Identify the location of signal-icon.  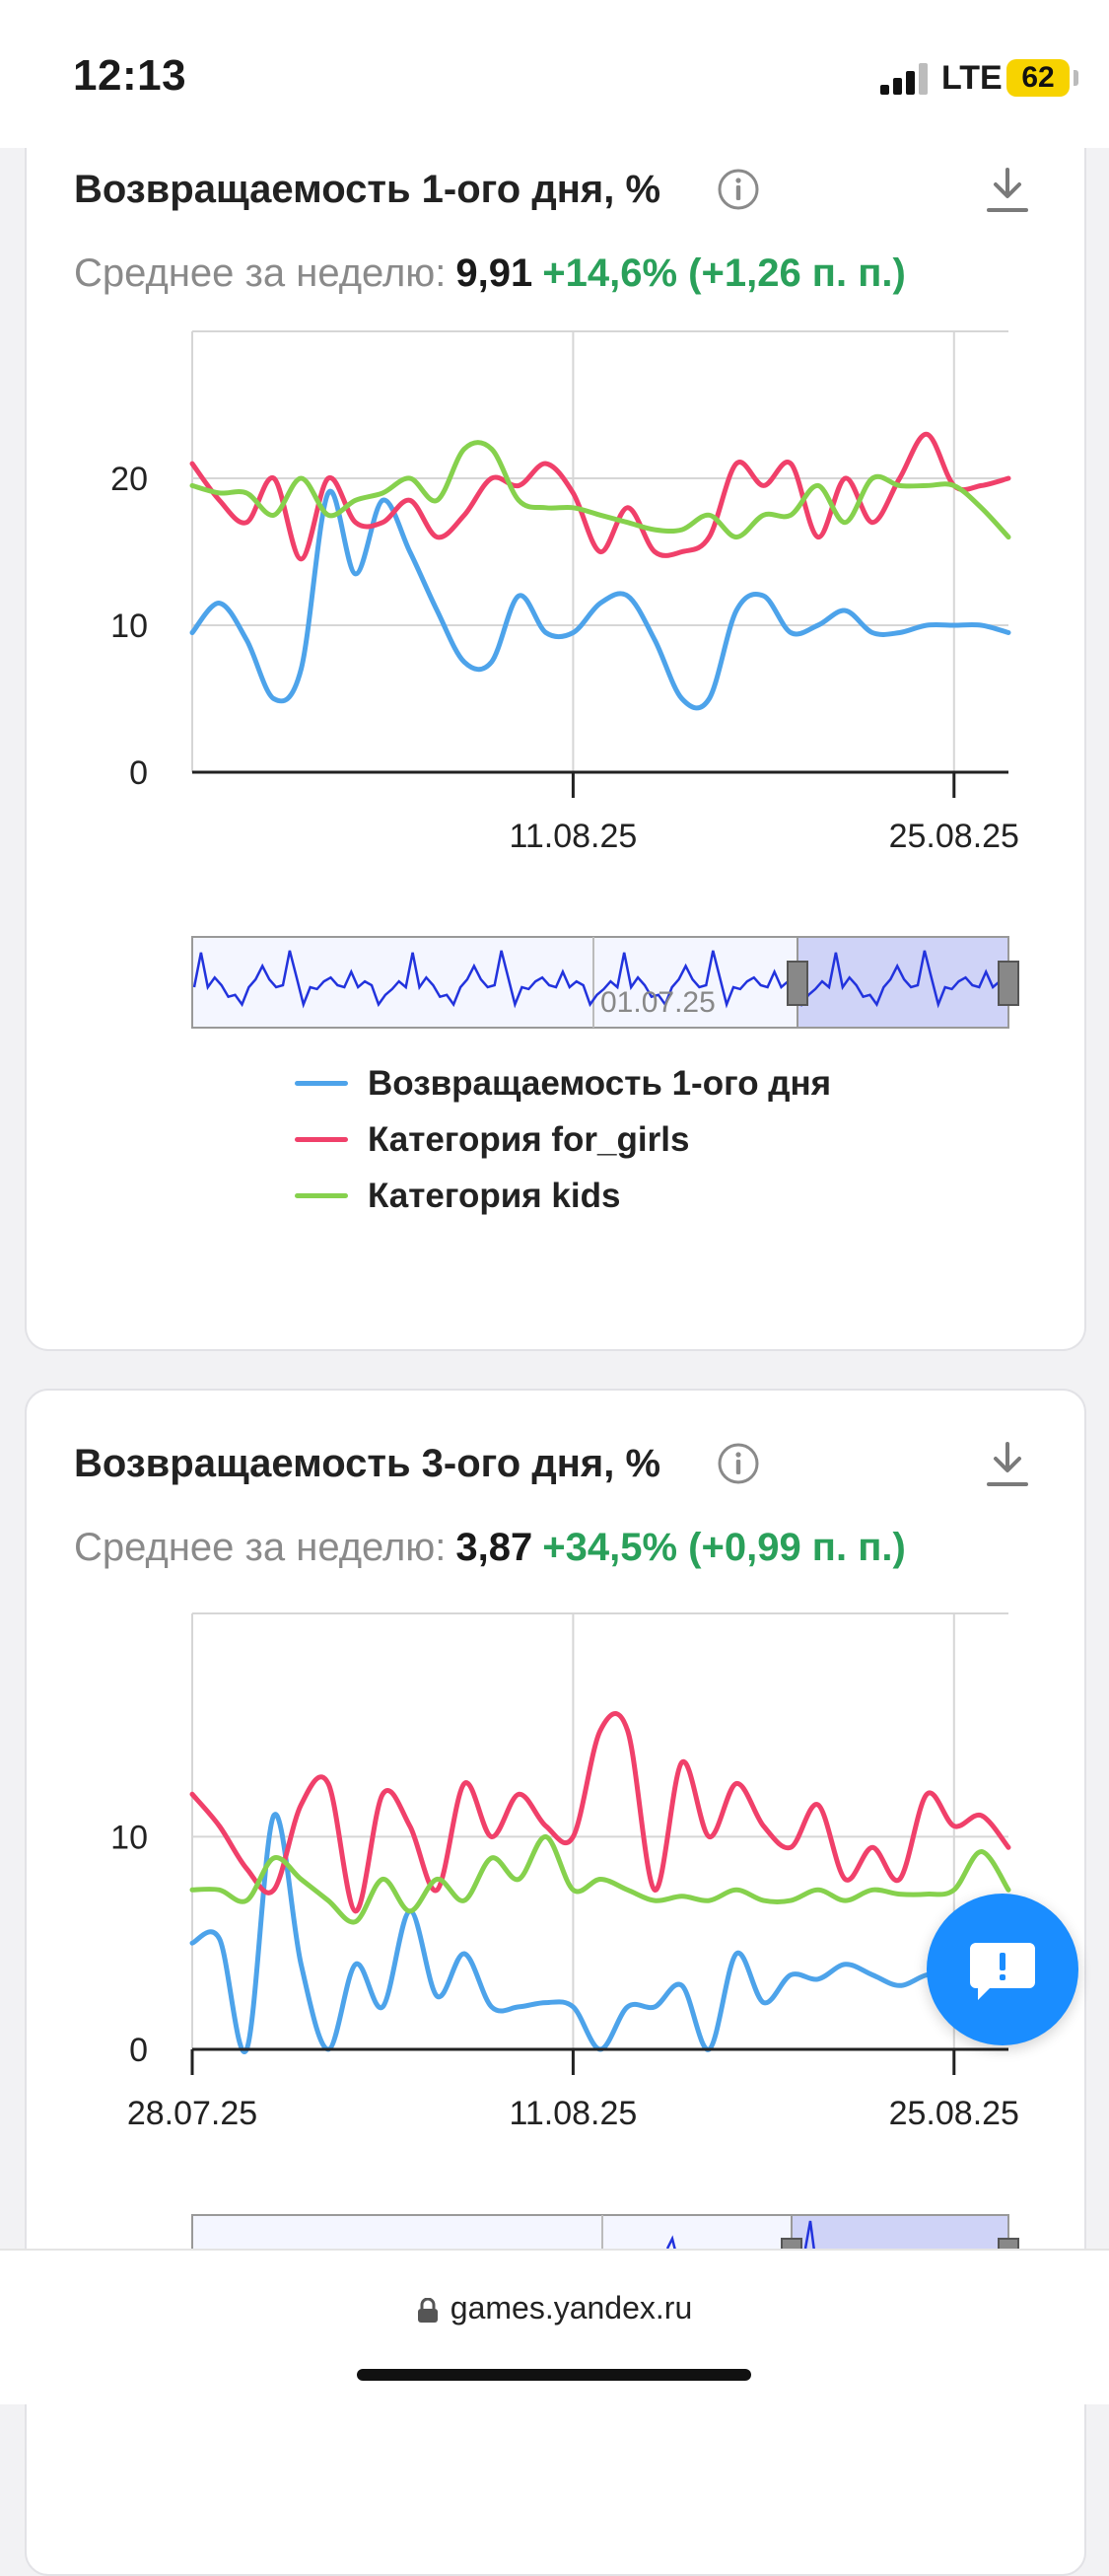
(904, 79).